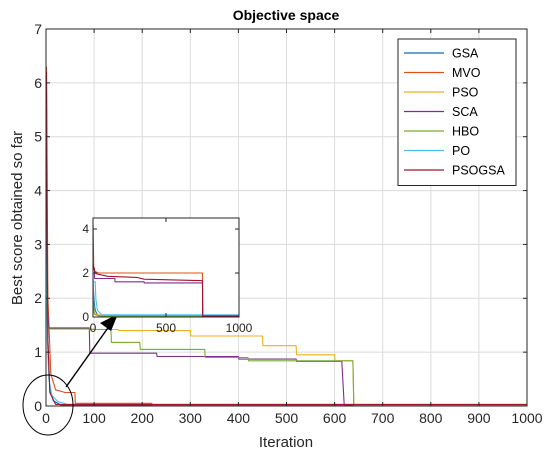 The image size is (550, 459). Describe the element at coordinates (239, 418) in the screenshot. I see `main-x-tick-label-4: 400` at that location.